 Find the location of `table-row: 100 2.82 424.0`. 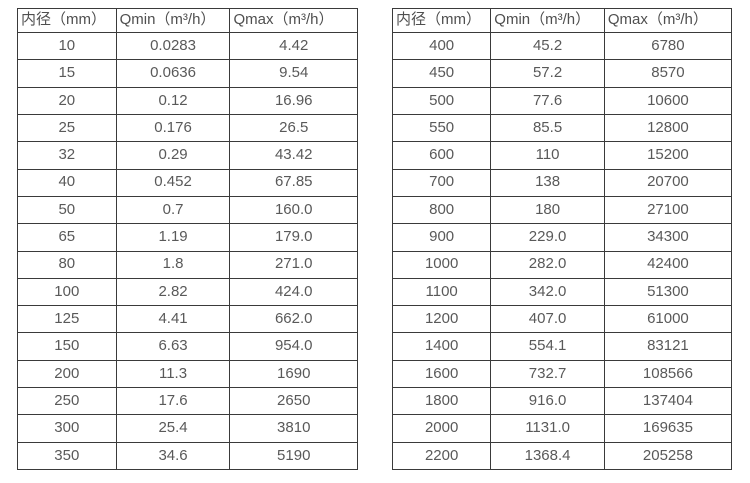

table-row: 100 2.82 424.0 is located at coordinates (187, 292).